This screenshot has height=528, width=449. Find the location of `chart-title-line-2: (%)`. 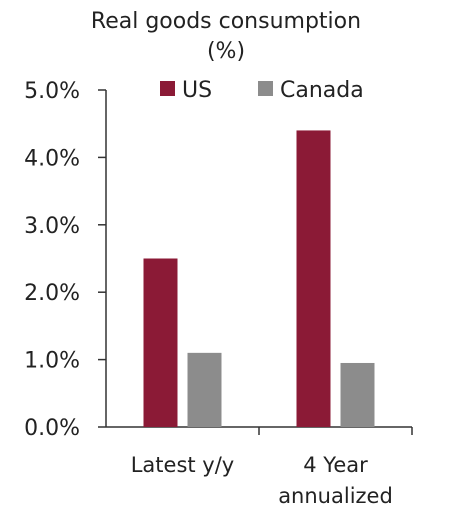

chart-title-line-2: (%) is located at coordinates (226, 51).